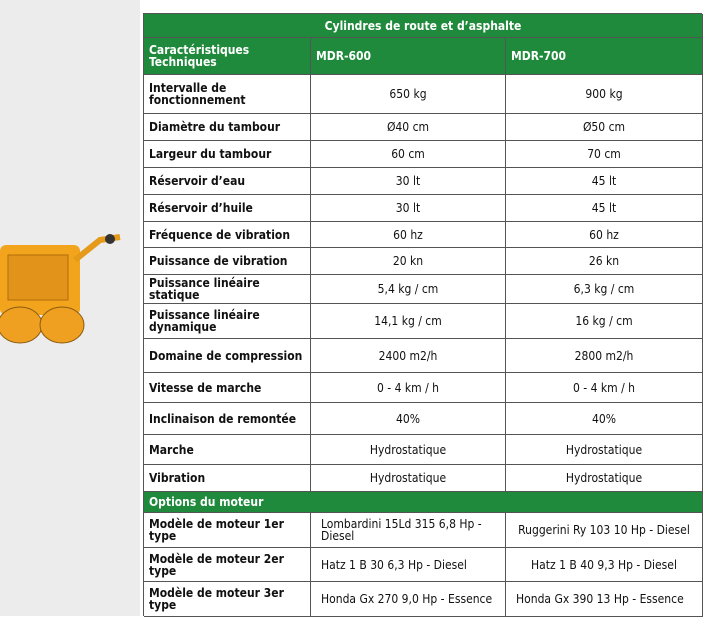 The height and width of the screenshot is (617, 704). I want to click on value-cell: Ø40 cm, so click(408, 127).